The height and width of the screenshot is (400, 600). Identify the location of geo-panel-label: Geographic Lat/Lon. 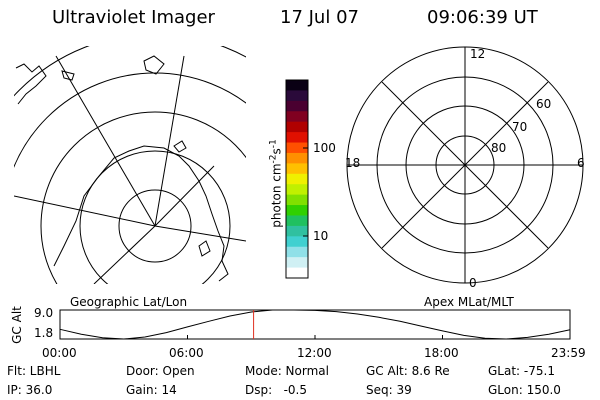
(129, 302).